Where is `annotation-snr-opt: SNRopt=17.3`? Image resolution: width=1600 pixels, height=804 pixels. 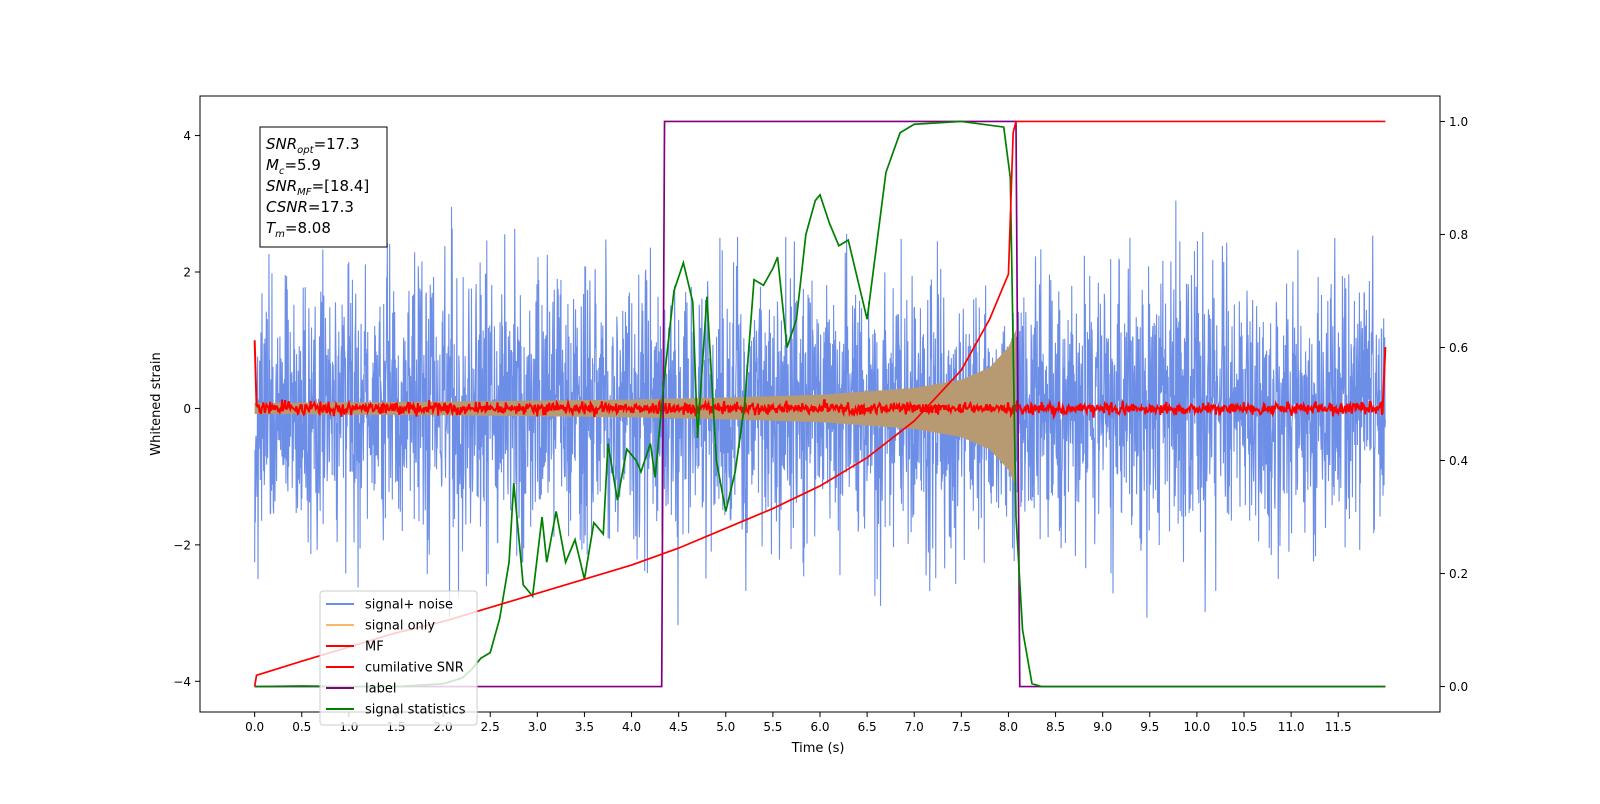
annotation-snr-opt: SNRopt=17.3 is located at coordinates (313, 145).